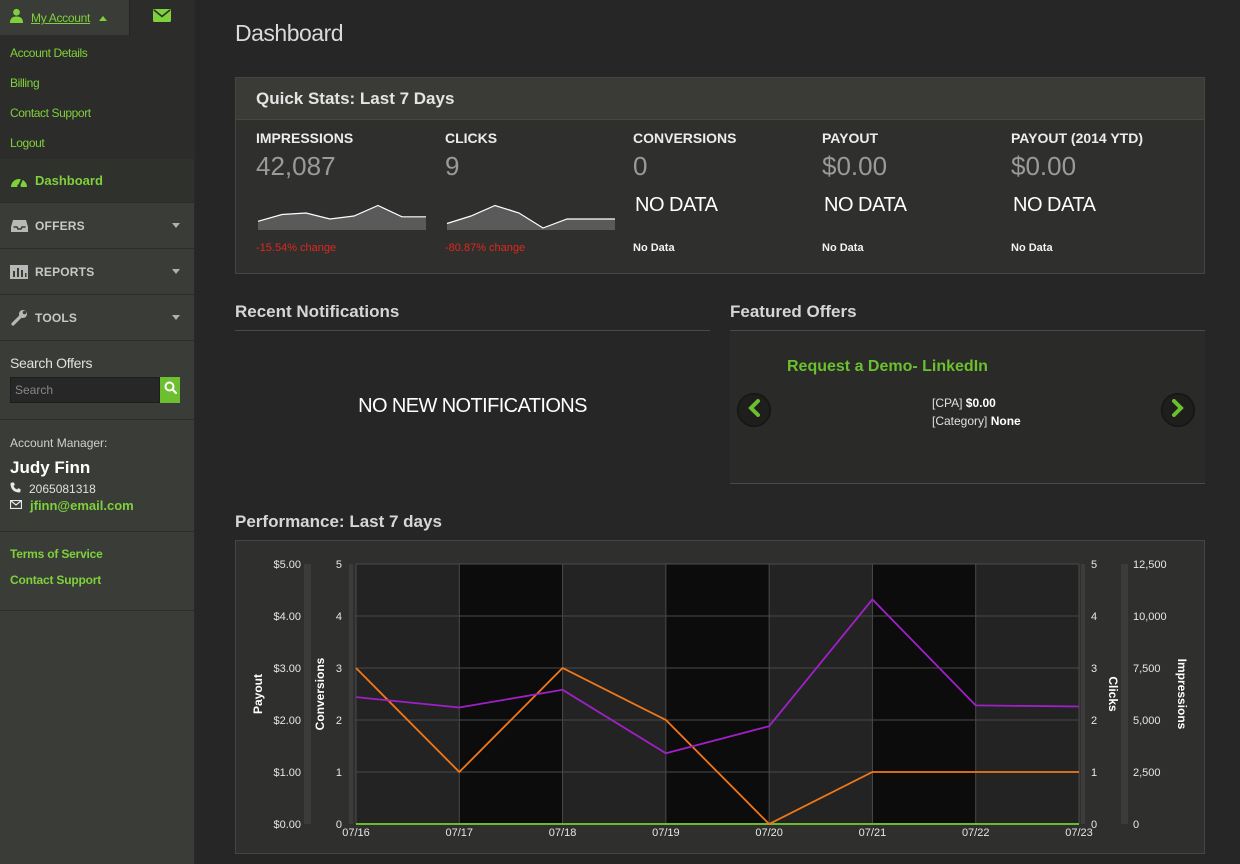 The image size is (1240, 864). What do you see at coordinates (912, 192) in the screenshot?
I see `stat-payout: PAYOUT $0.00 NO DATA No Data` at bounding box center [912, 192].